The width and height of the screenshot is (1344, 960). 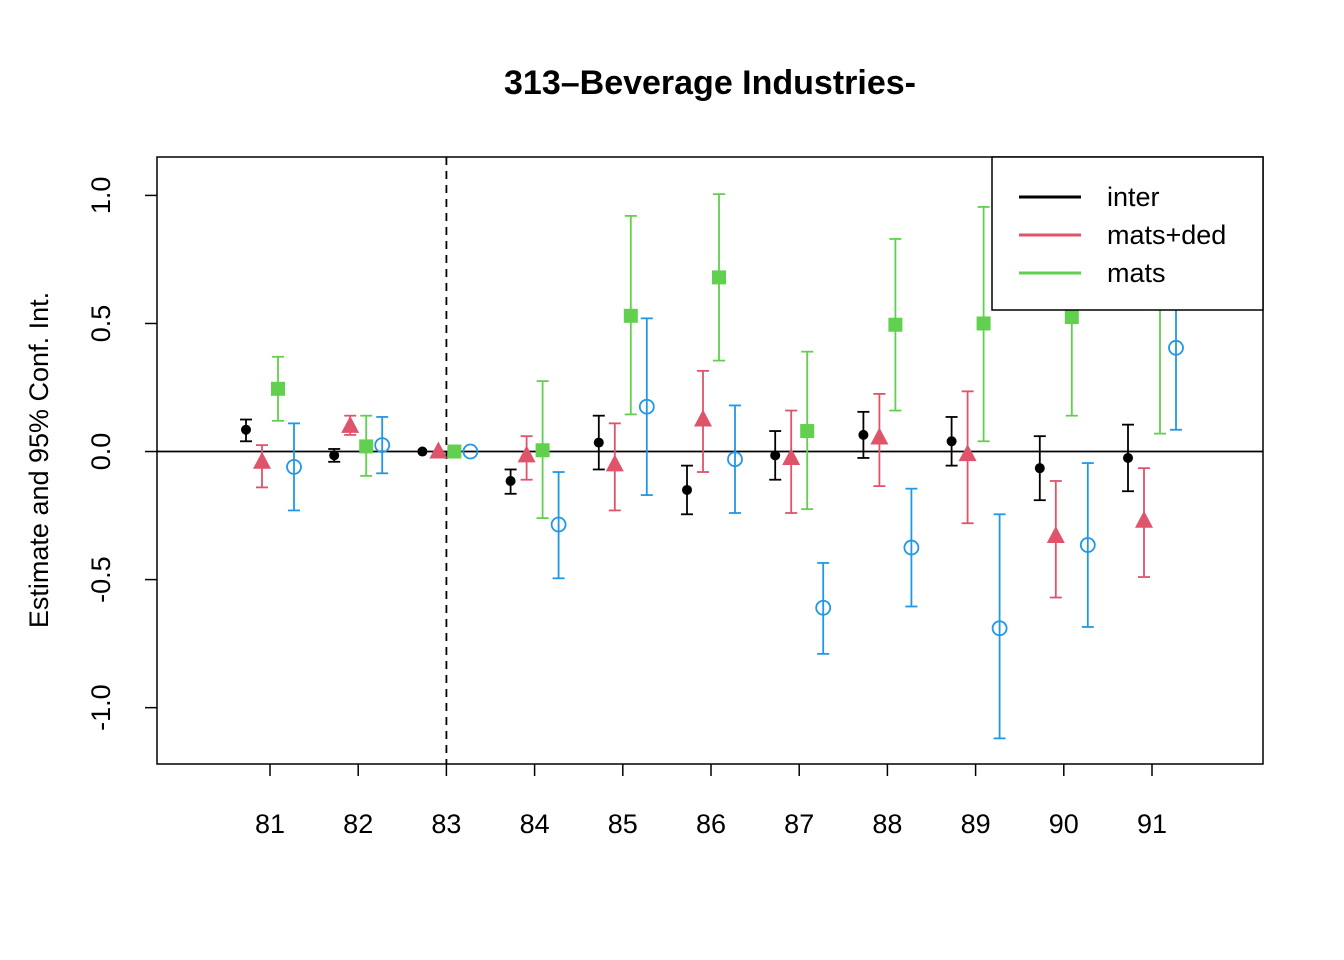 What do you see at coordinates (358, 824) in the screenshot?
I see `x-tick-label: 82` at bounding box center [358, 824].